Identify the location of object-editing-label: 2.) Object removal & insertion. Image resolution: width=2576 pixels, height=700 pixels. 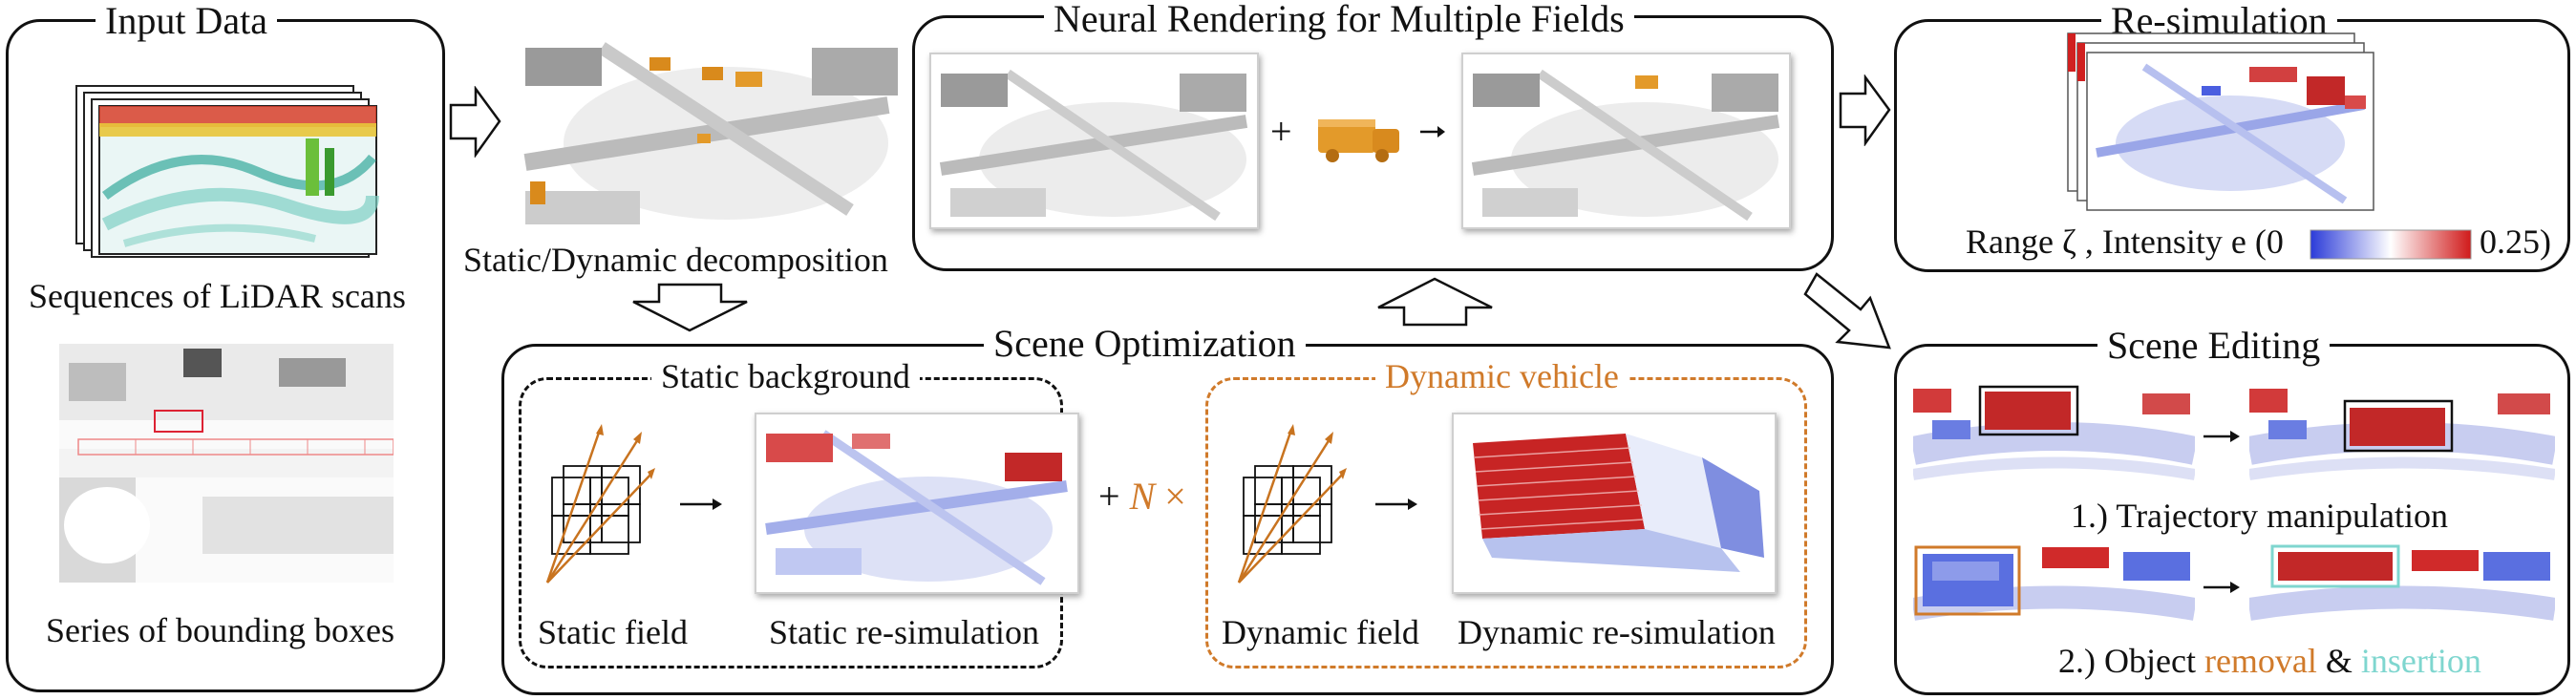
(2270, 661).